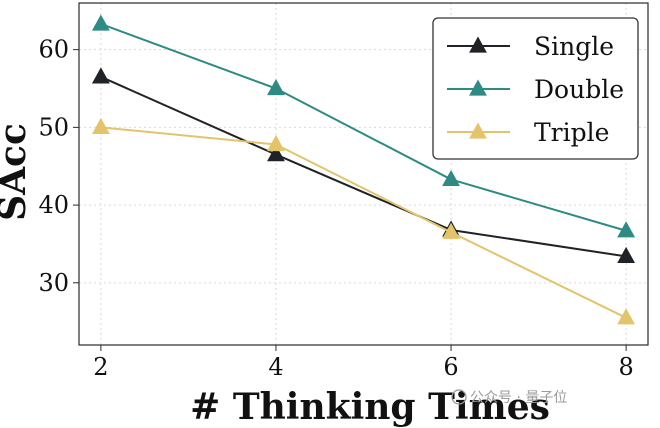  Describe the element at coordinates (574, 46) in the screenshot. I see `legend-single-label: Single` at that location.